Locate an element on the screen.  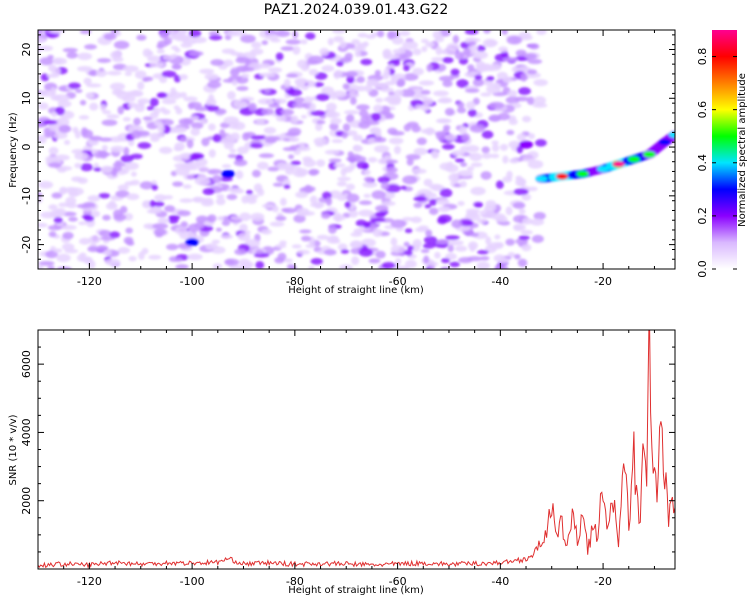
x-tick-label: -100 is located at coordinates (192, 581).